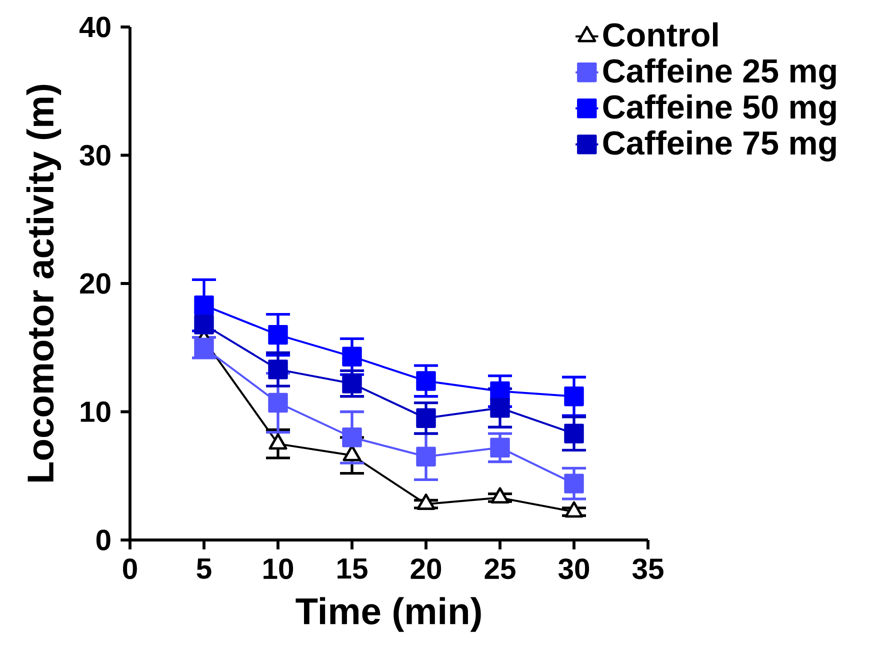 This screenshot has width=872, height=662. I want to click on x-tick-label: 30, so click(574, 569).